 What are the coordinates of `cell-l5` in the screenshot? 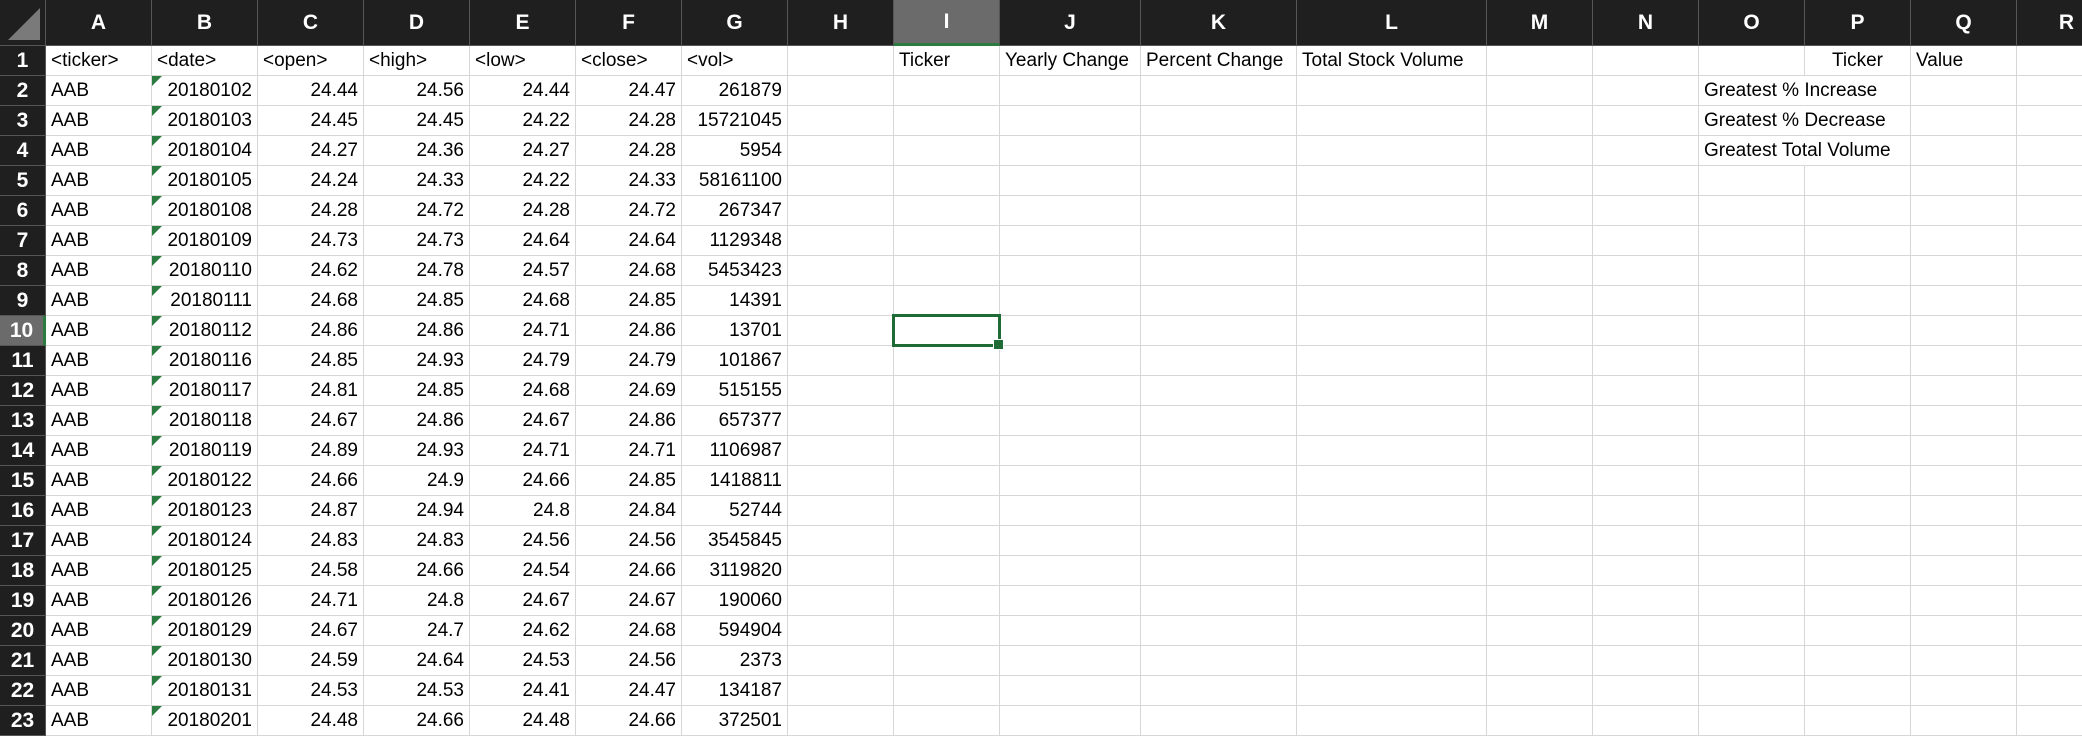 It's located at (1392, 181).